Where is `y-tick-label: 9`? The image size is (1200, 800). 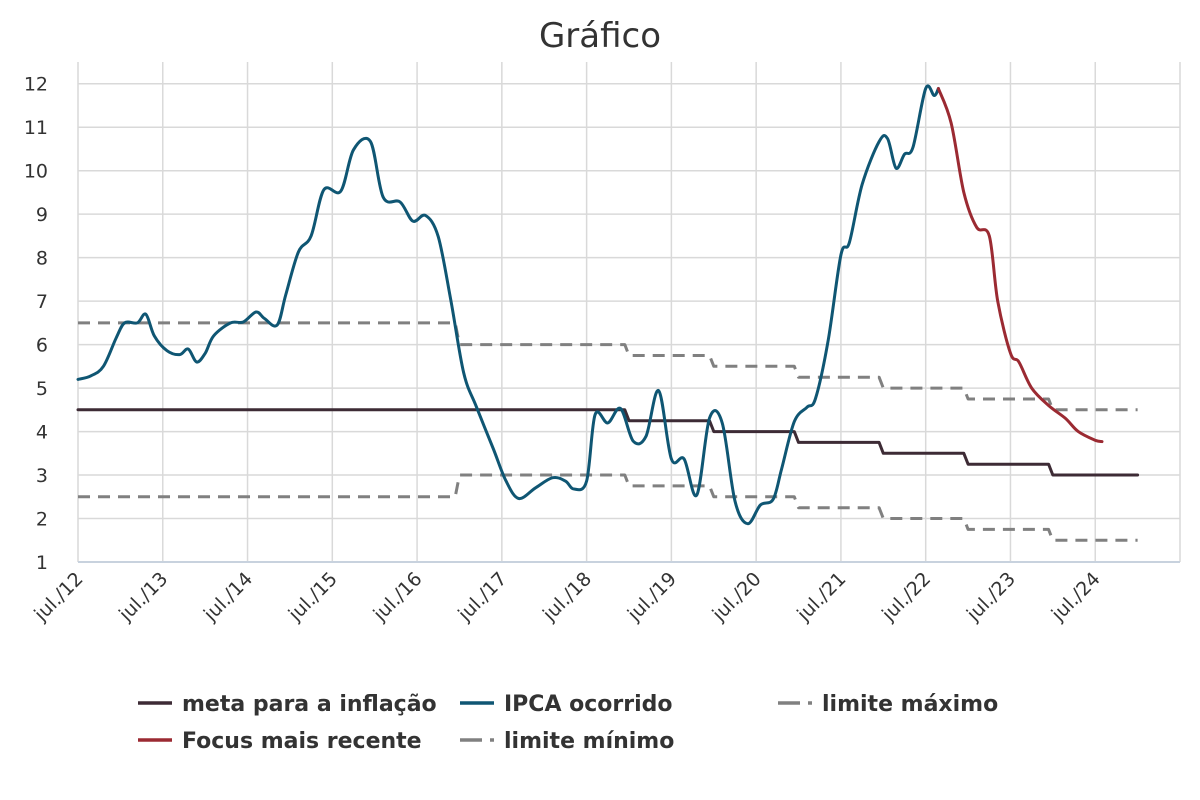 y-tick-label: 9 is located at coordinates (42, 215).